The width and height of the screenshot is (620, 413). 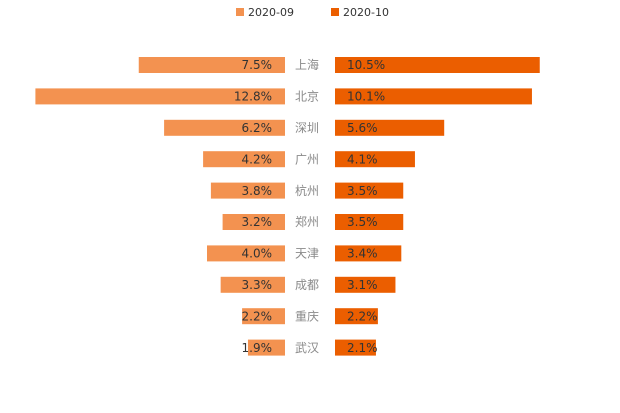 What do you see at coordinates (307, 128) in the screenshot?
I see `category-label-row-2: 深圳` at bounding box center [307, 128].